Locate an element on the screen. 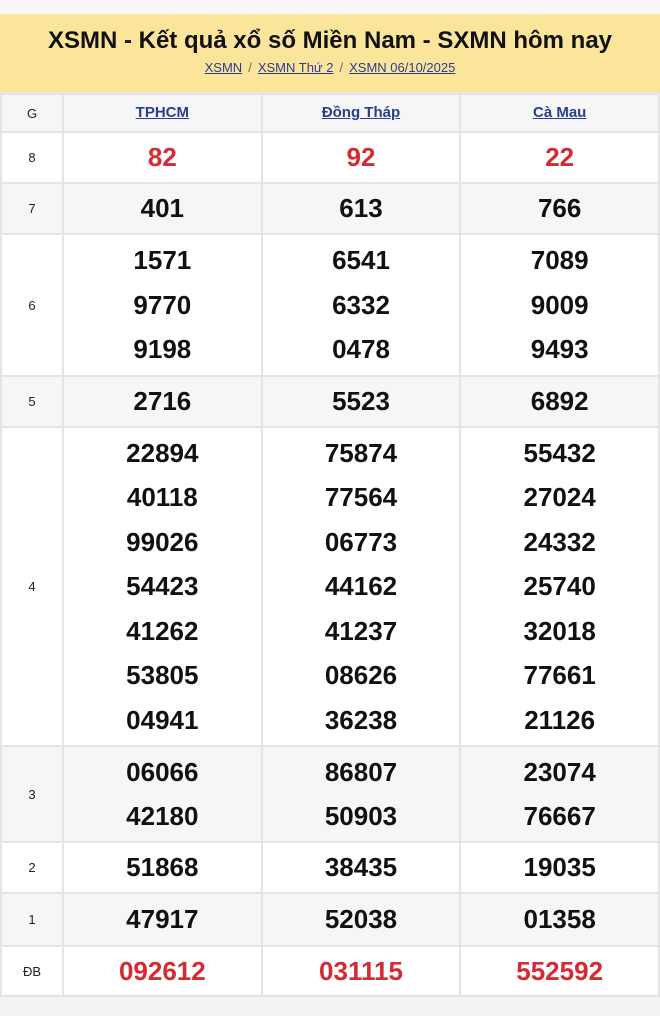 The image size is (660, 1016). prize-cell: 75874 77564 06773 44162 41237 08626 36238 is located at coordinates (361, 586).